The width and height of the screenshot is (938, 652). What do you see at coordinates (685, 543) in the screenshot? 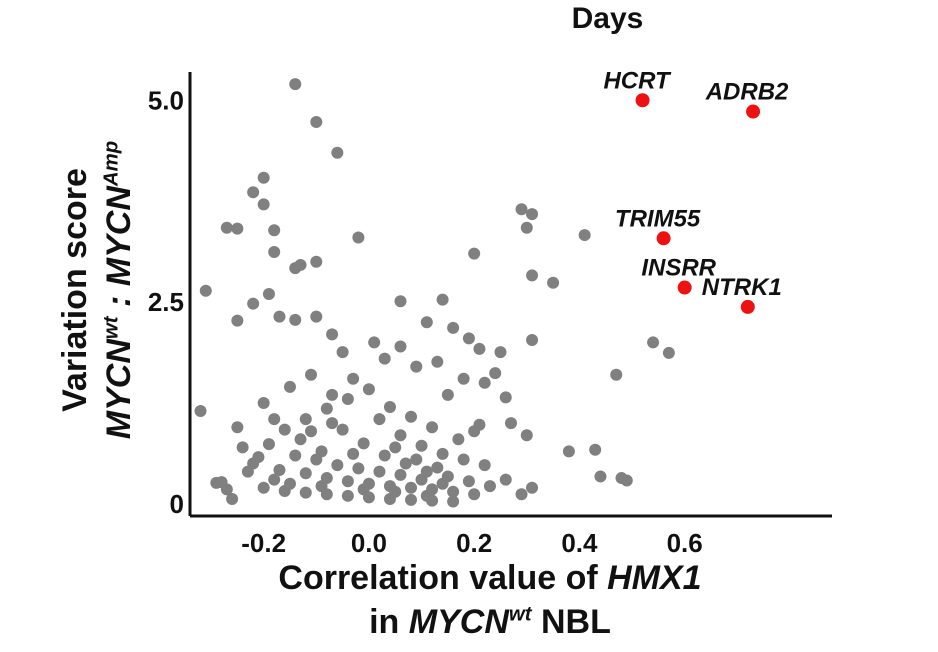
I see `x-tick-label: 0.6` at bounding box center [685, 543].